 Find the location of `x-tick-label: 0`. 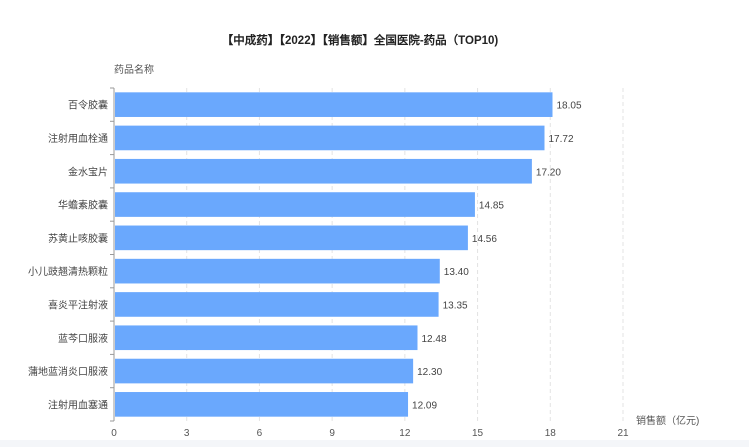

x-tick-label: 0 is located at coordinates (114, 433).